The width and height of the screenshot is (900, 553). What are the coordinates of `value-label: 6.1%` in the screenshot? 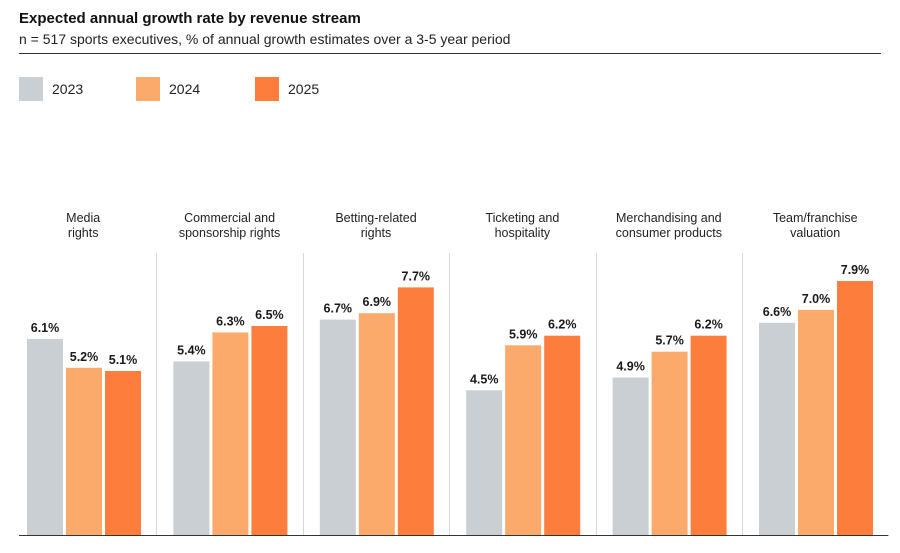 It's located at (45, 328).